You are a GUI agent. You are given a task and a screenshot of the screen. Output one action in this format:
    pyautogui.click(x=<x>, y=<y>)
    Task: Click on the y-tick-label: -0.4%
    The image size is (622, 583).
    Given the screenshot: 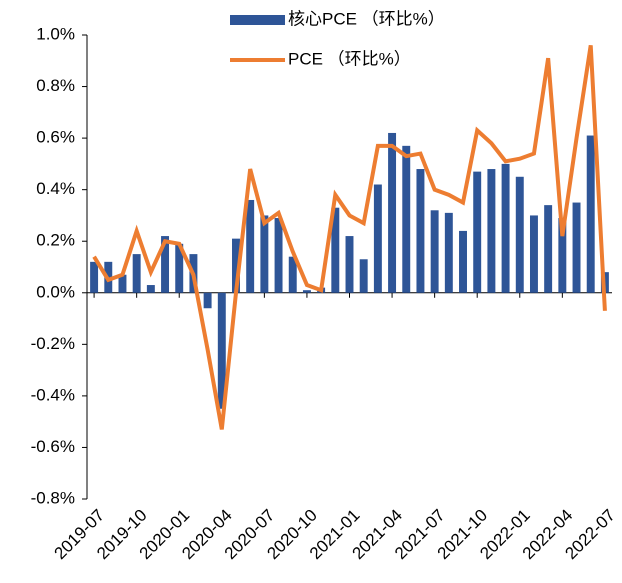 What is the action you would take?
    pyautogui.click(x=53, y=394)
    